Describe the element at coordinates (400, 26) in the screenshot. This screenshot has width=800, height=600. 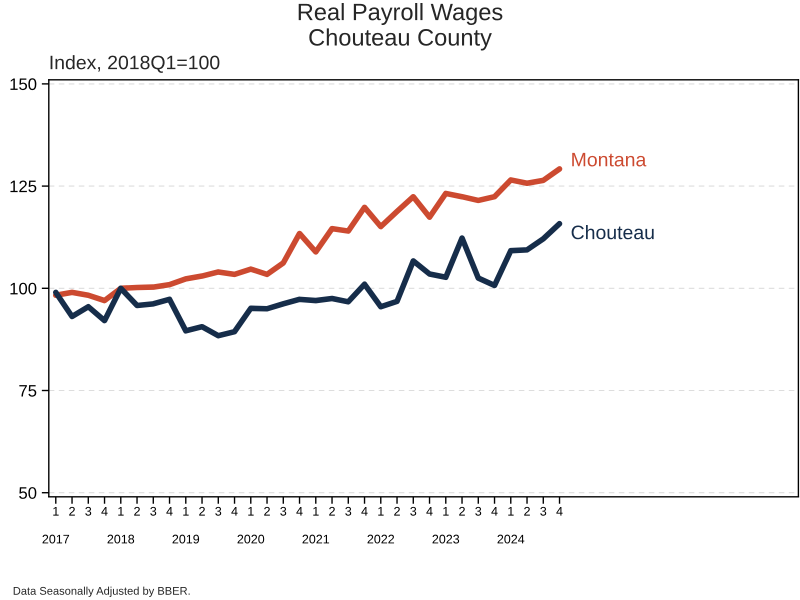
I see `chart-title: Real Payroll Wages Chouteau County` at that location.